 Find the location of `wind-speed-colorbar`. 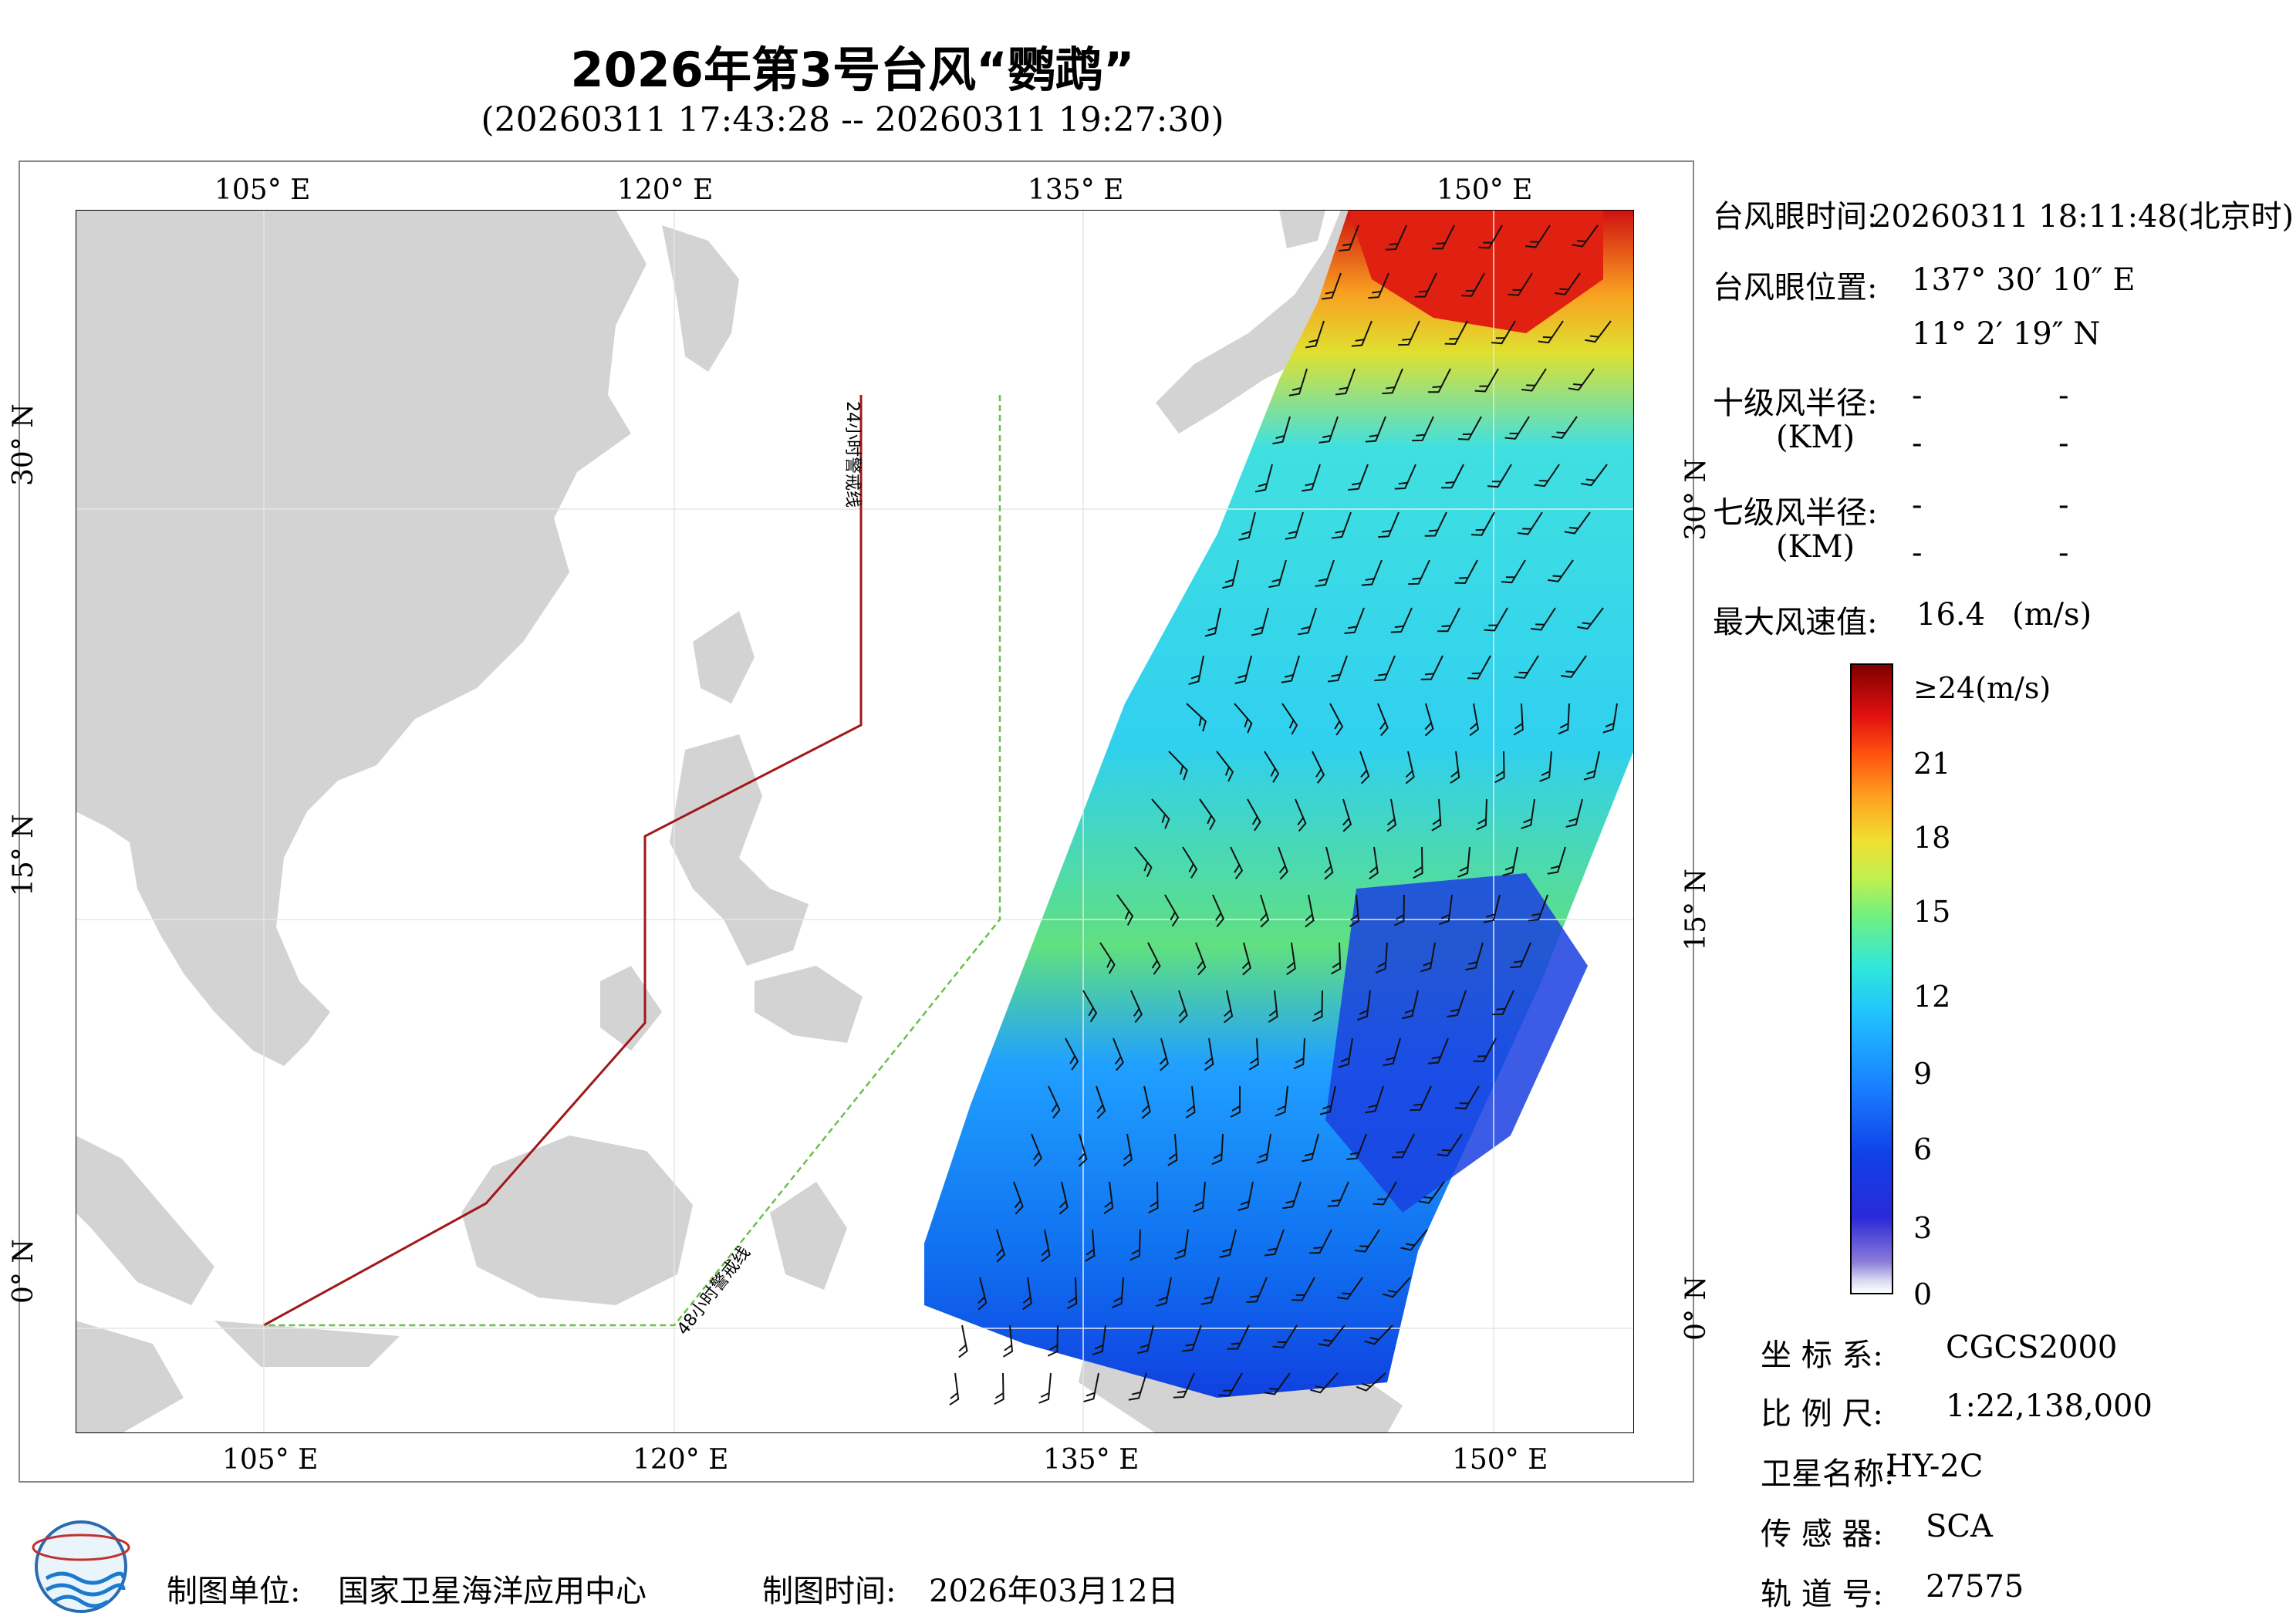

wind-speed-colorbar is located at coordinates (1871, 978).